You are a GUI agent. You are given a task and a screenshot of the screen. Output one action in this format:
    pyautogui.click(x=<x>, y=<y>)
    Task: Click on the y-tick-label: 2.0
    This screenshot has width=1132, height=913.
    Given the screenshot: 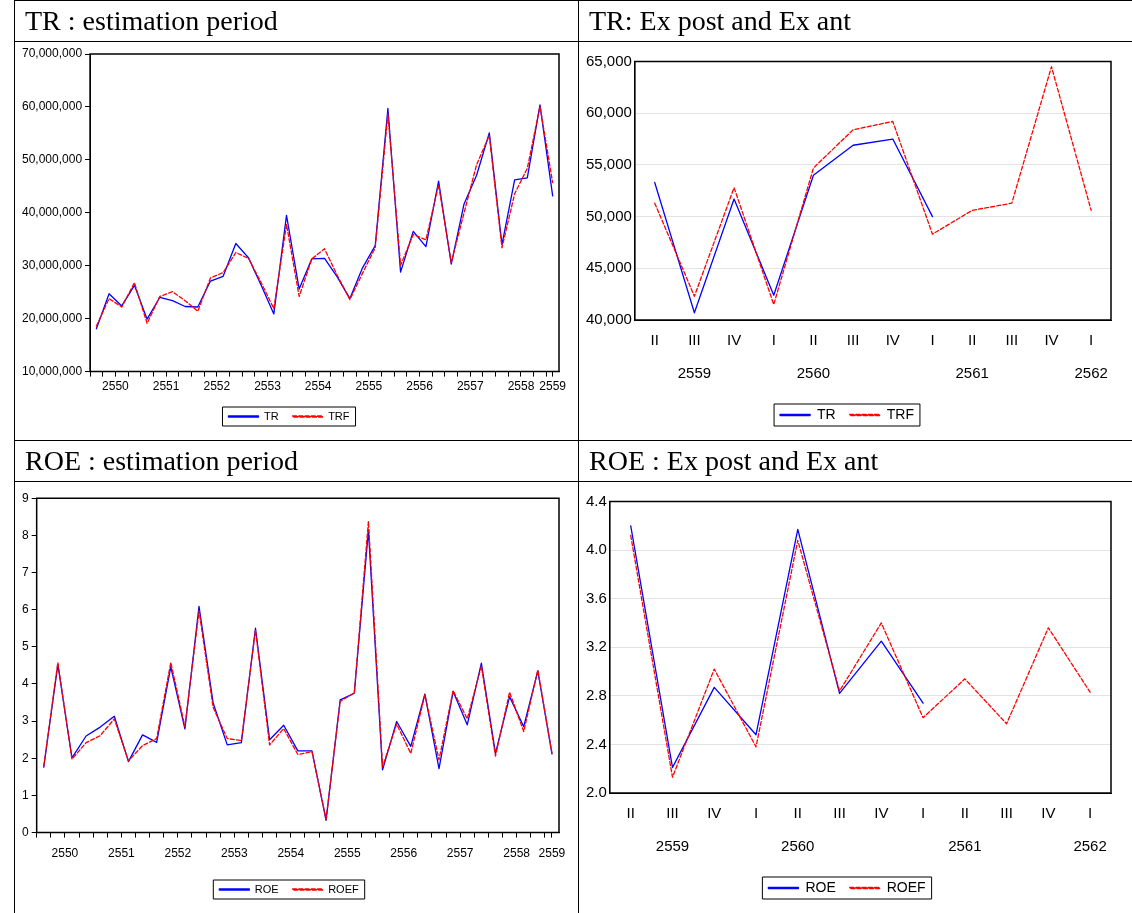 What is the action you would take?
    pyautogui.click(x=596, y=792)
    